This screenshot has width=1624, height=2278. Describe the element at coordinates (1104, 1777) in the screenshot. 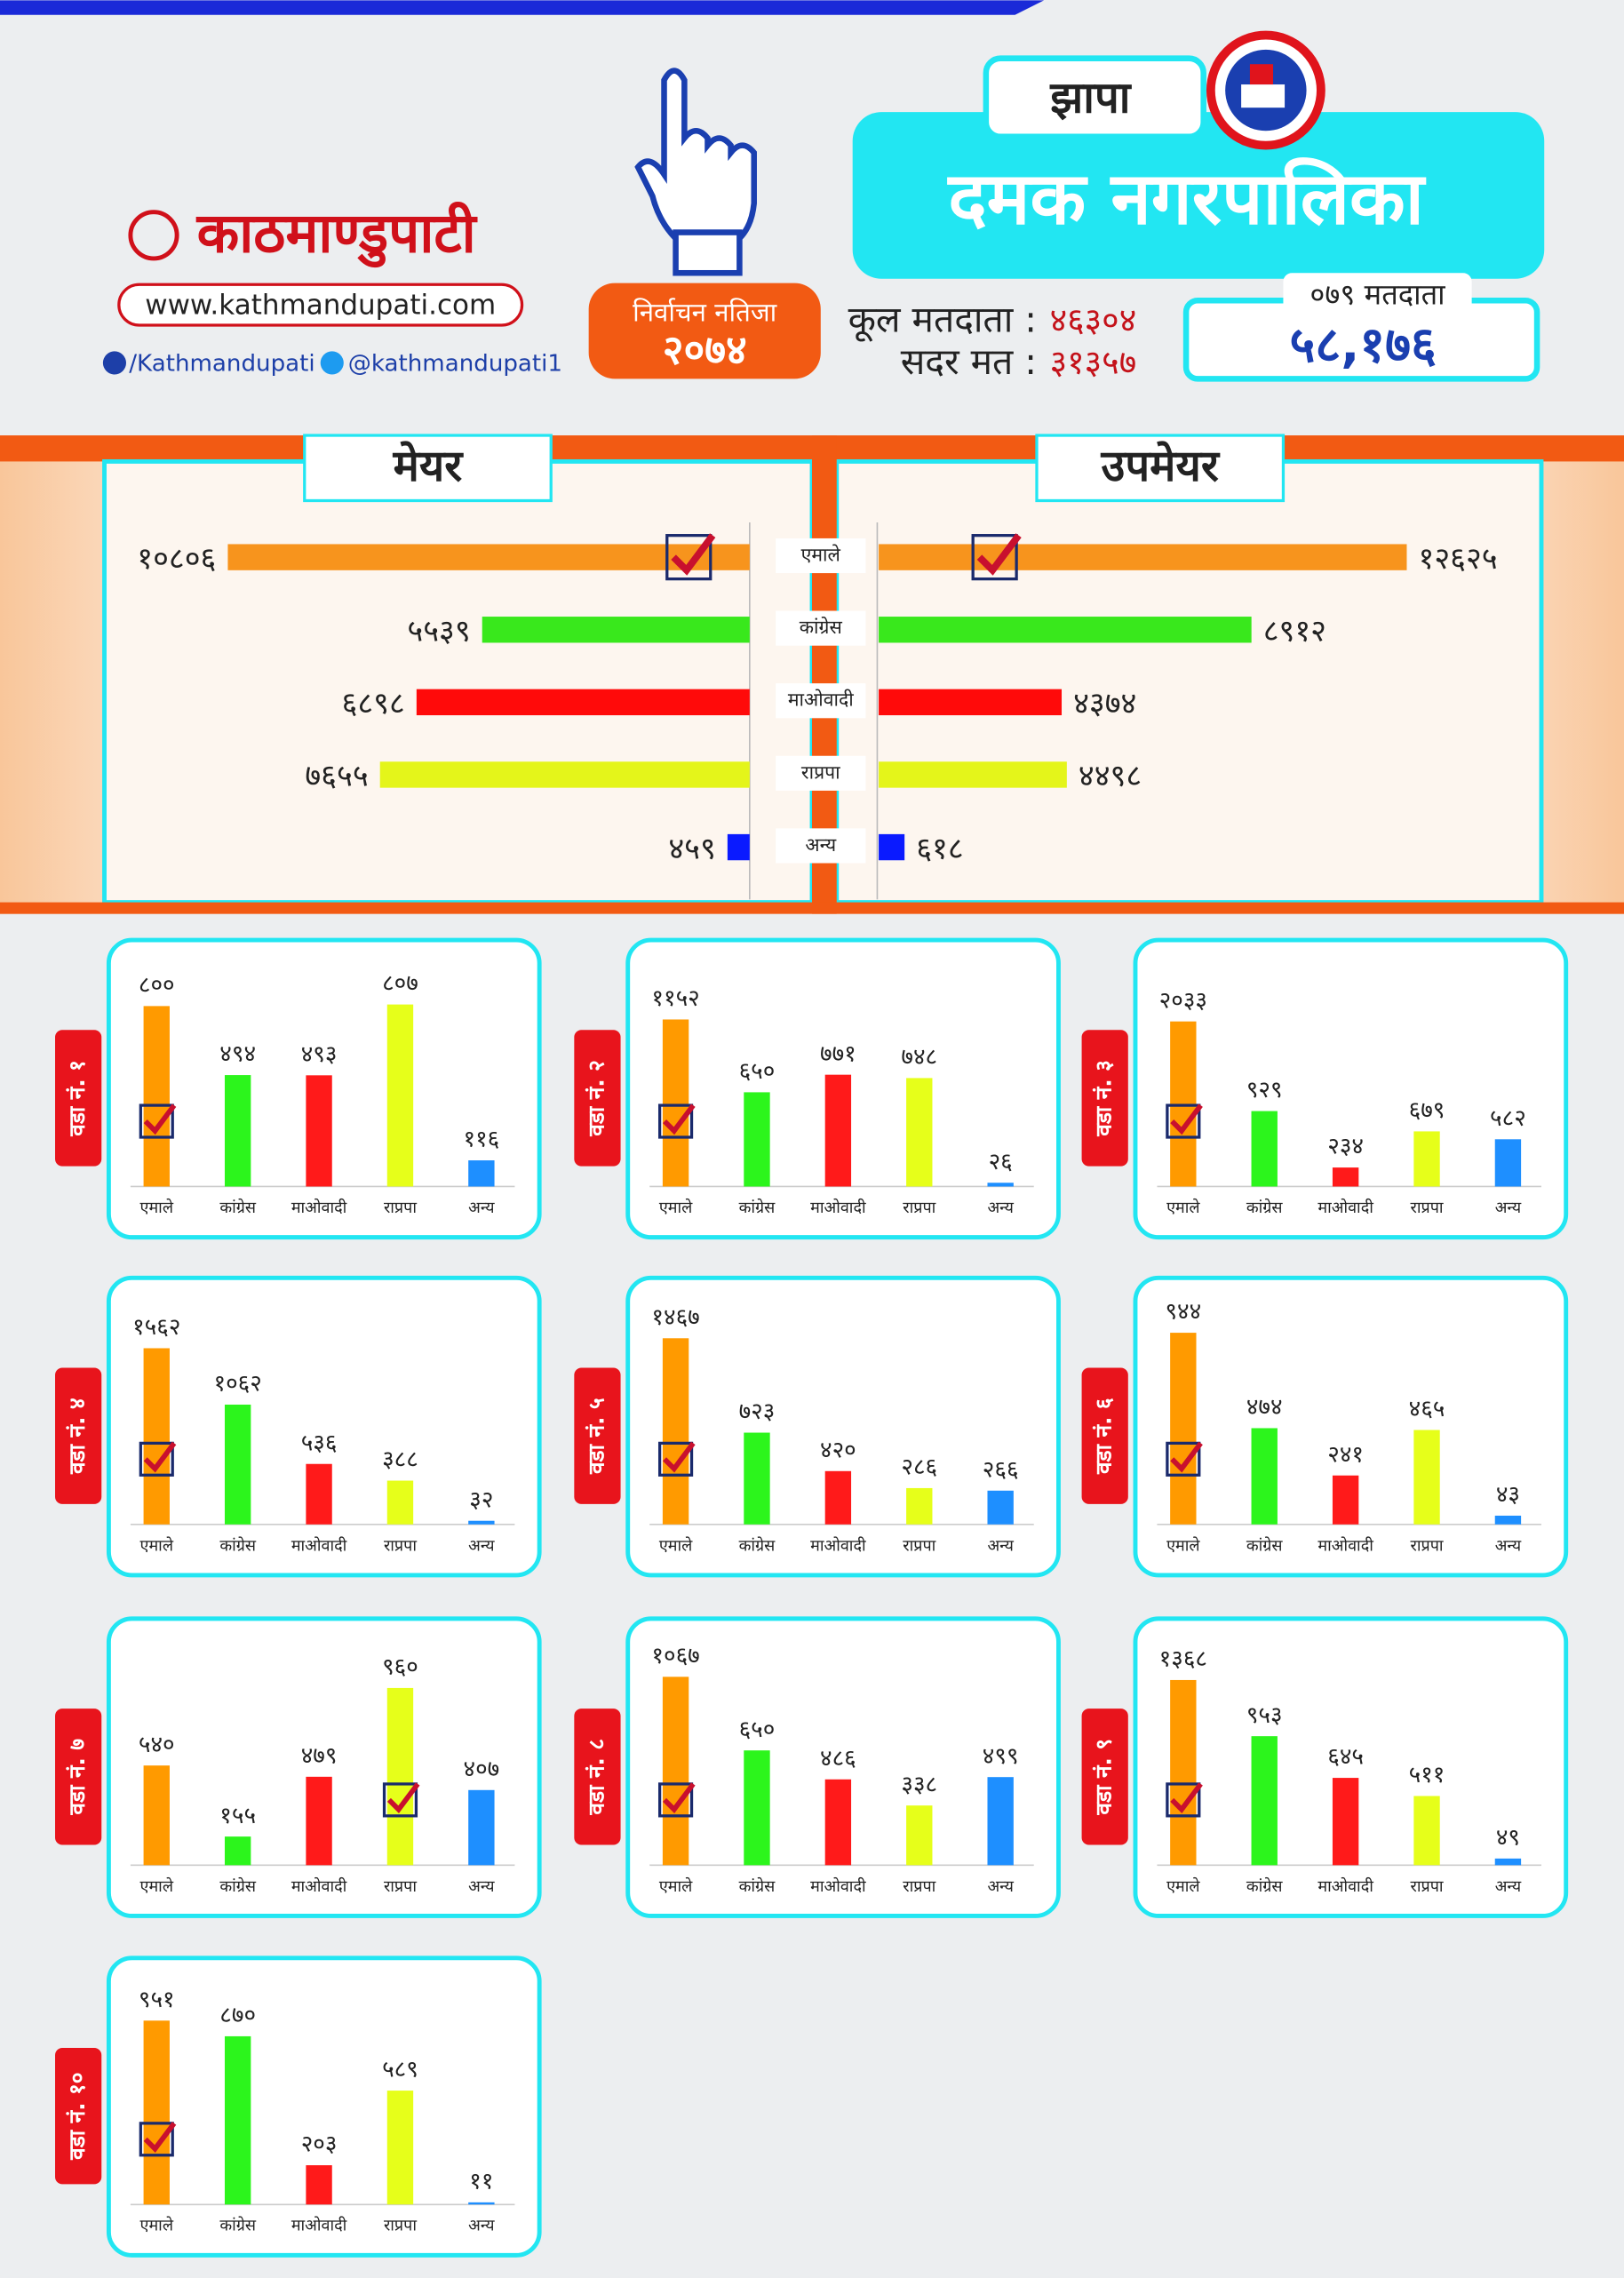

I see `ward-title: वडा नं. ९` at that location.